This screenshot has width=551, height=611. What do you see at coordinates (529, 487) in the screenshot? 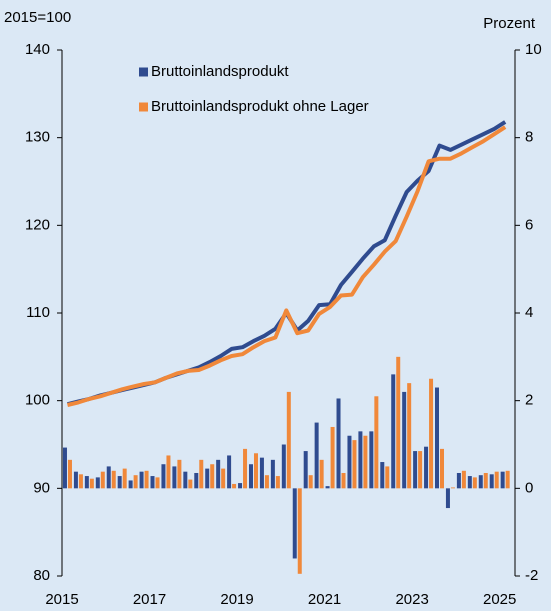
I see `y2-tick-label: 0` at bounding box center [529, 487].